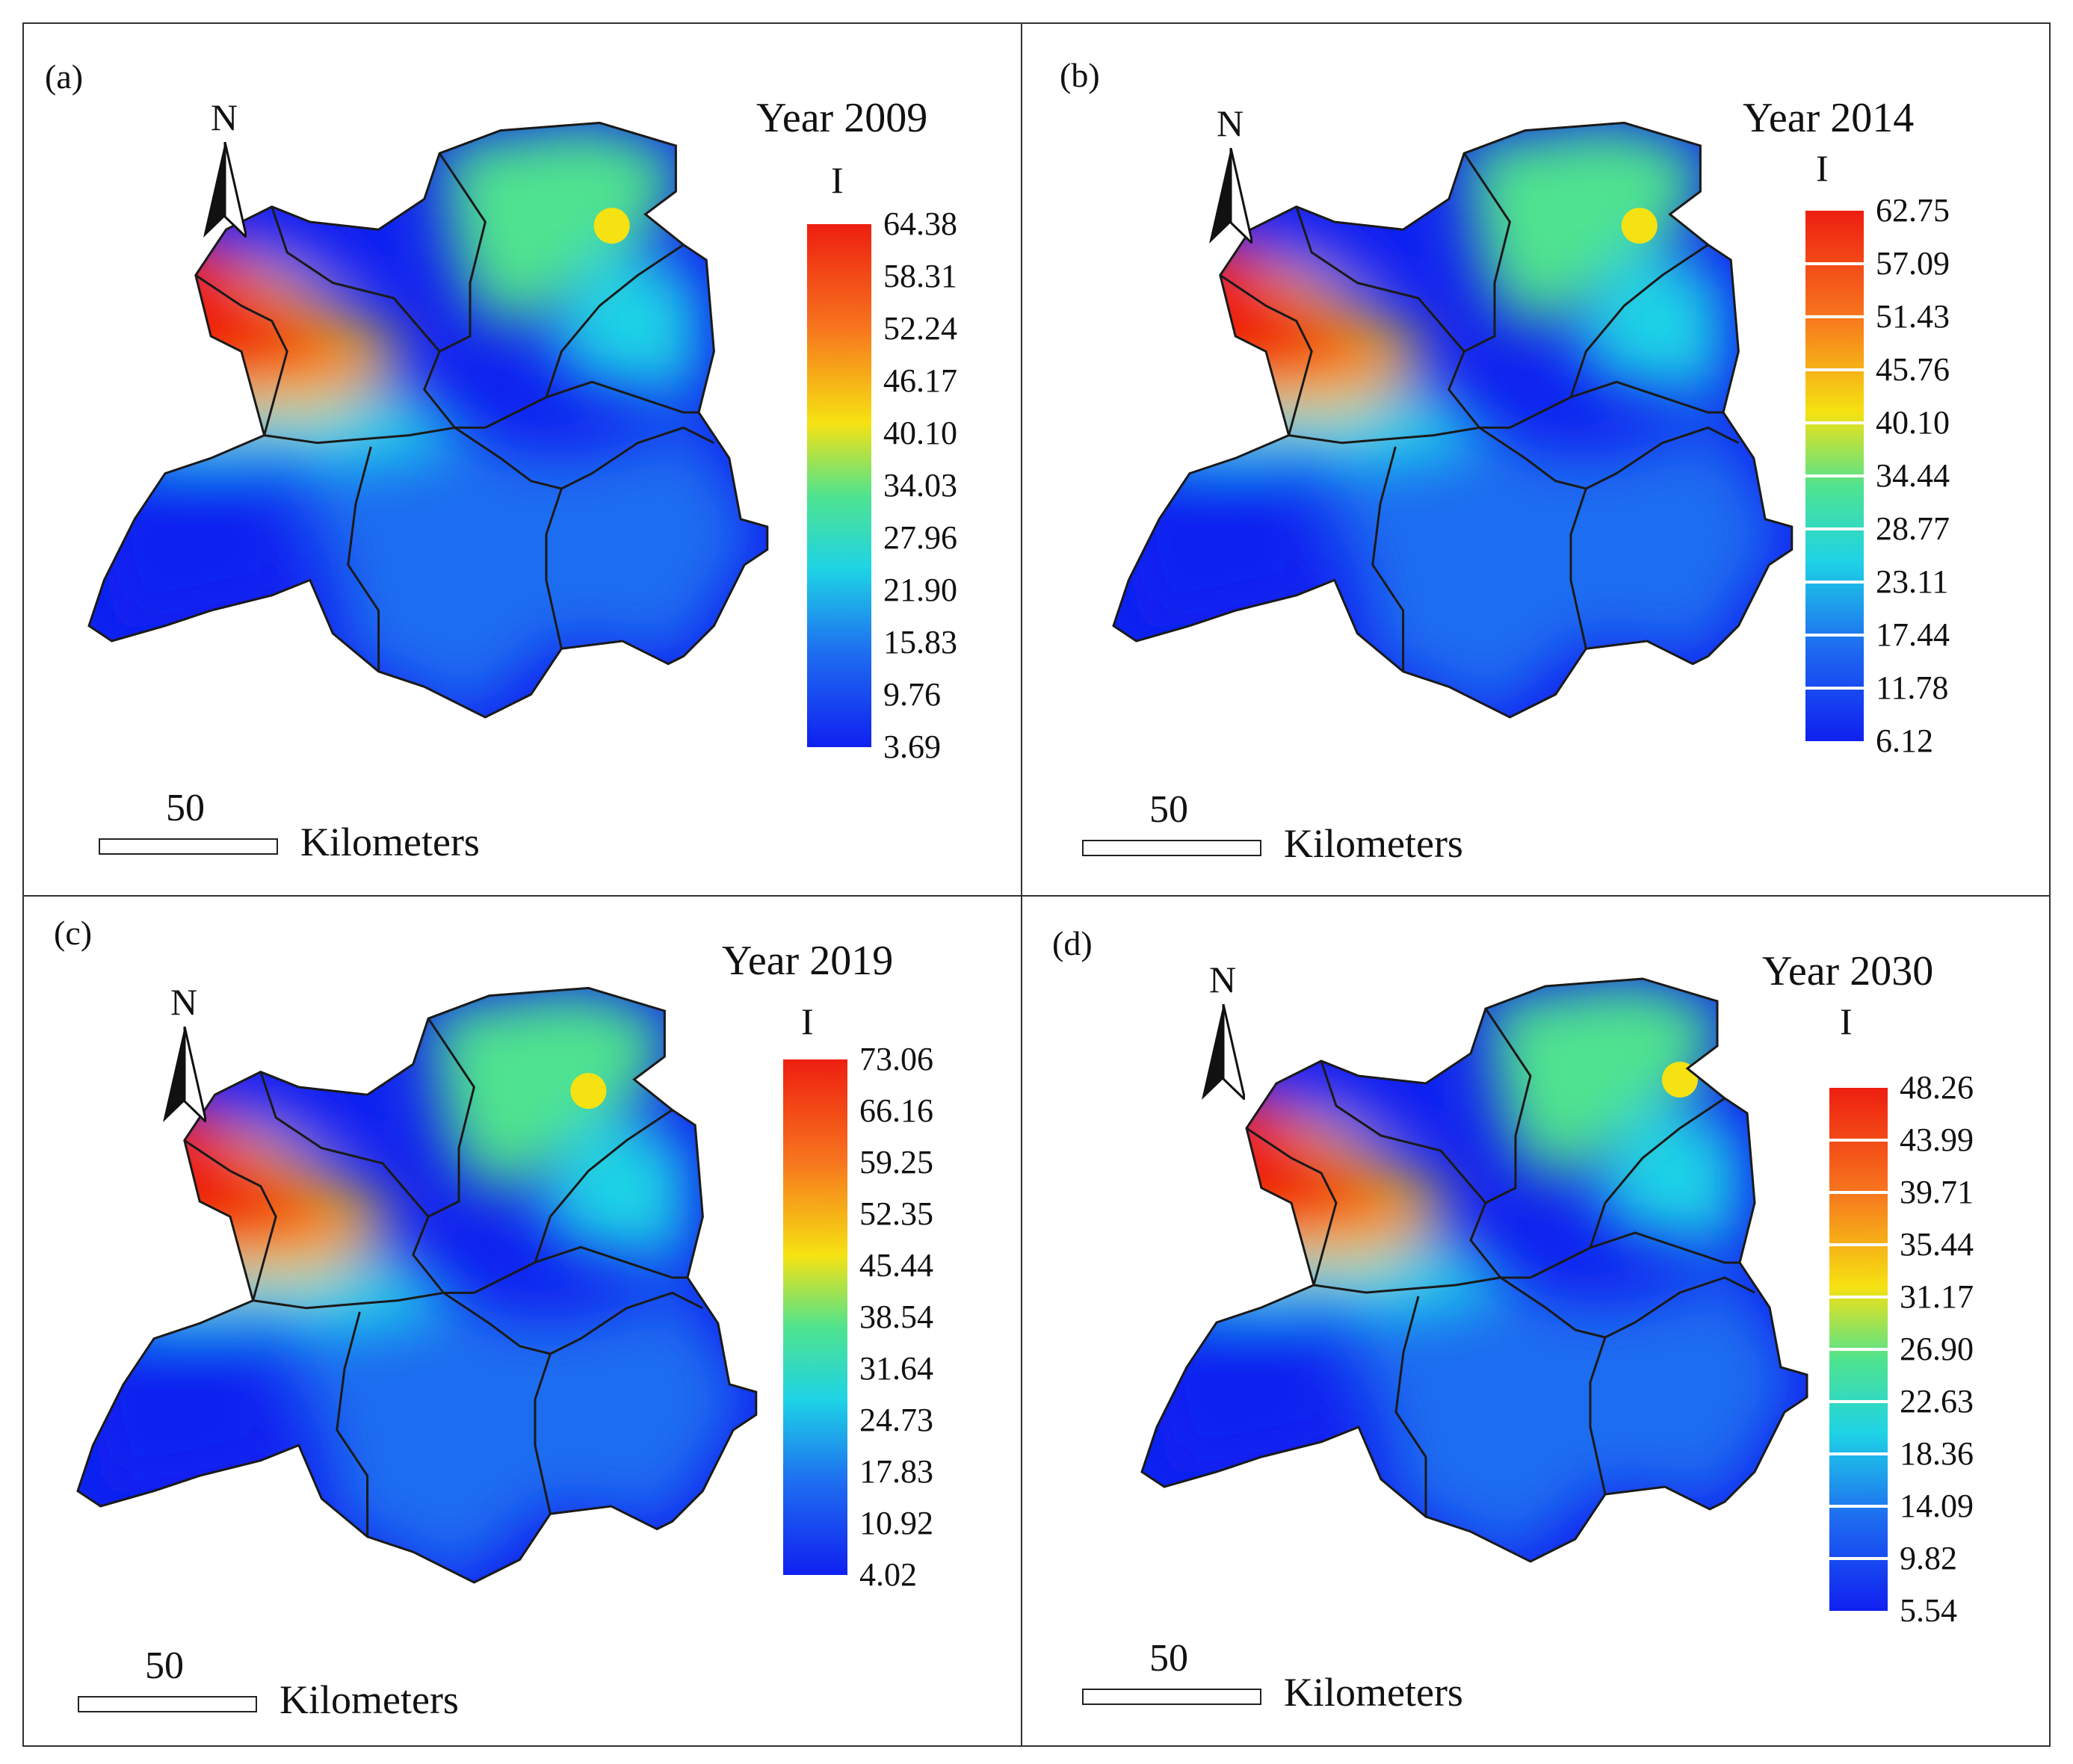 This screenshot has width=2073, height=1764. What do you see at coordinates (920, 276) in the screenshot?
I see `legend-tick-label: 58.31` at bounding box center [920, 276].